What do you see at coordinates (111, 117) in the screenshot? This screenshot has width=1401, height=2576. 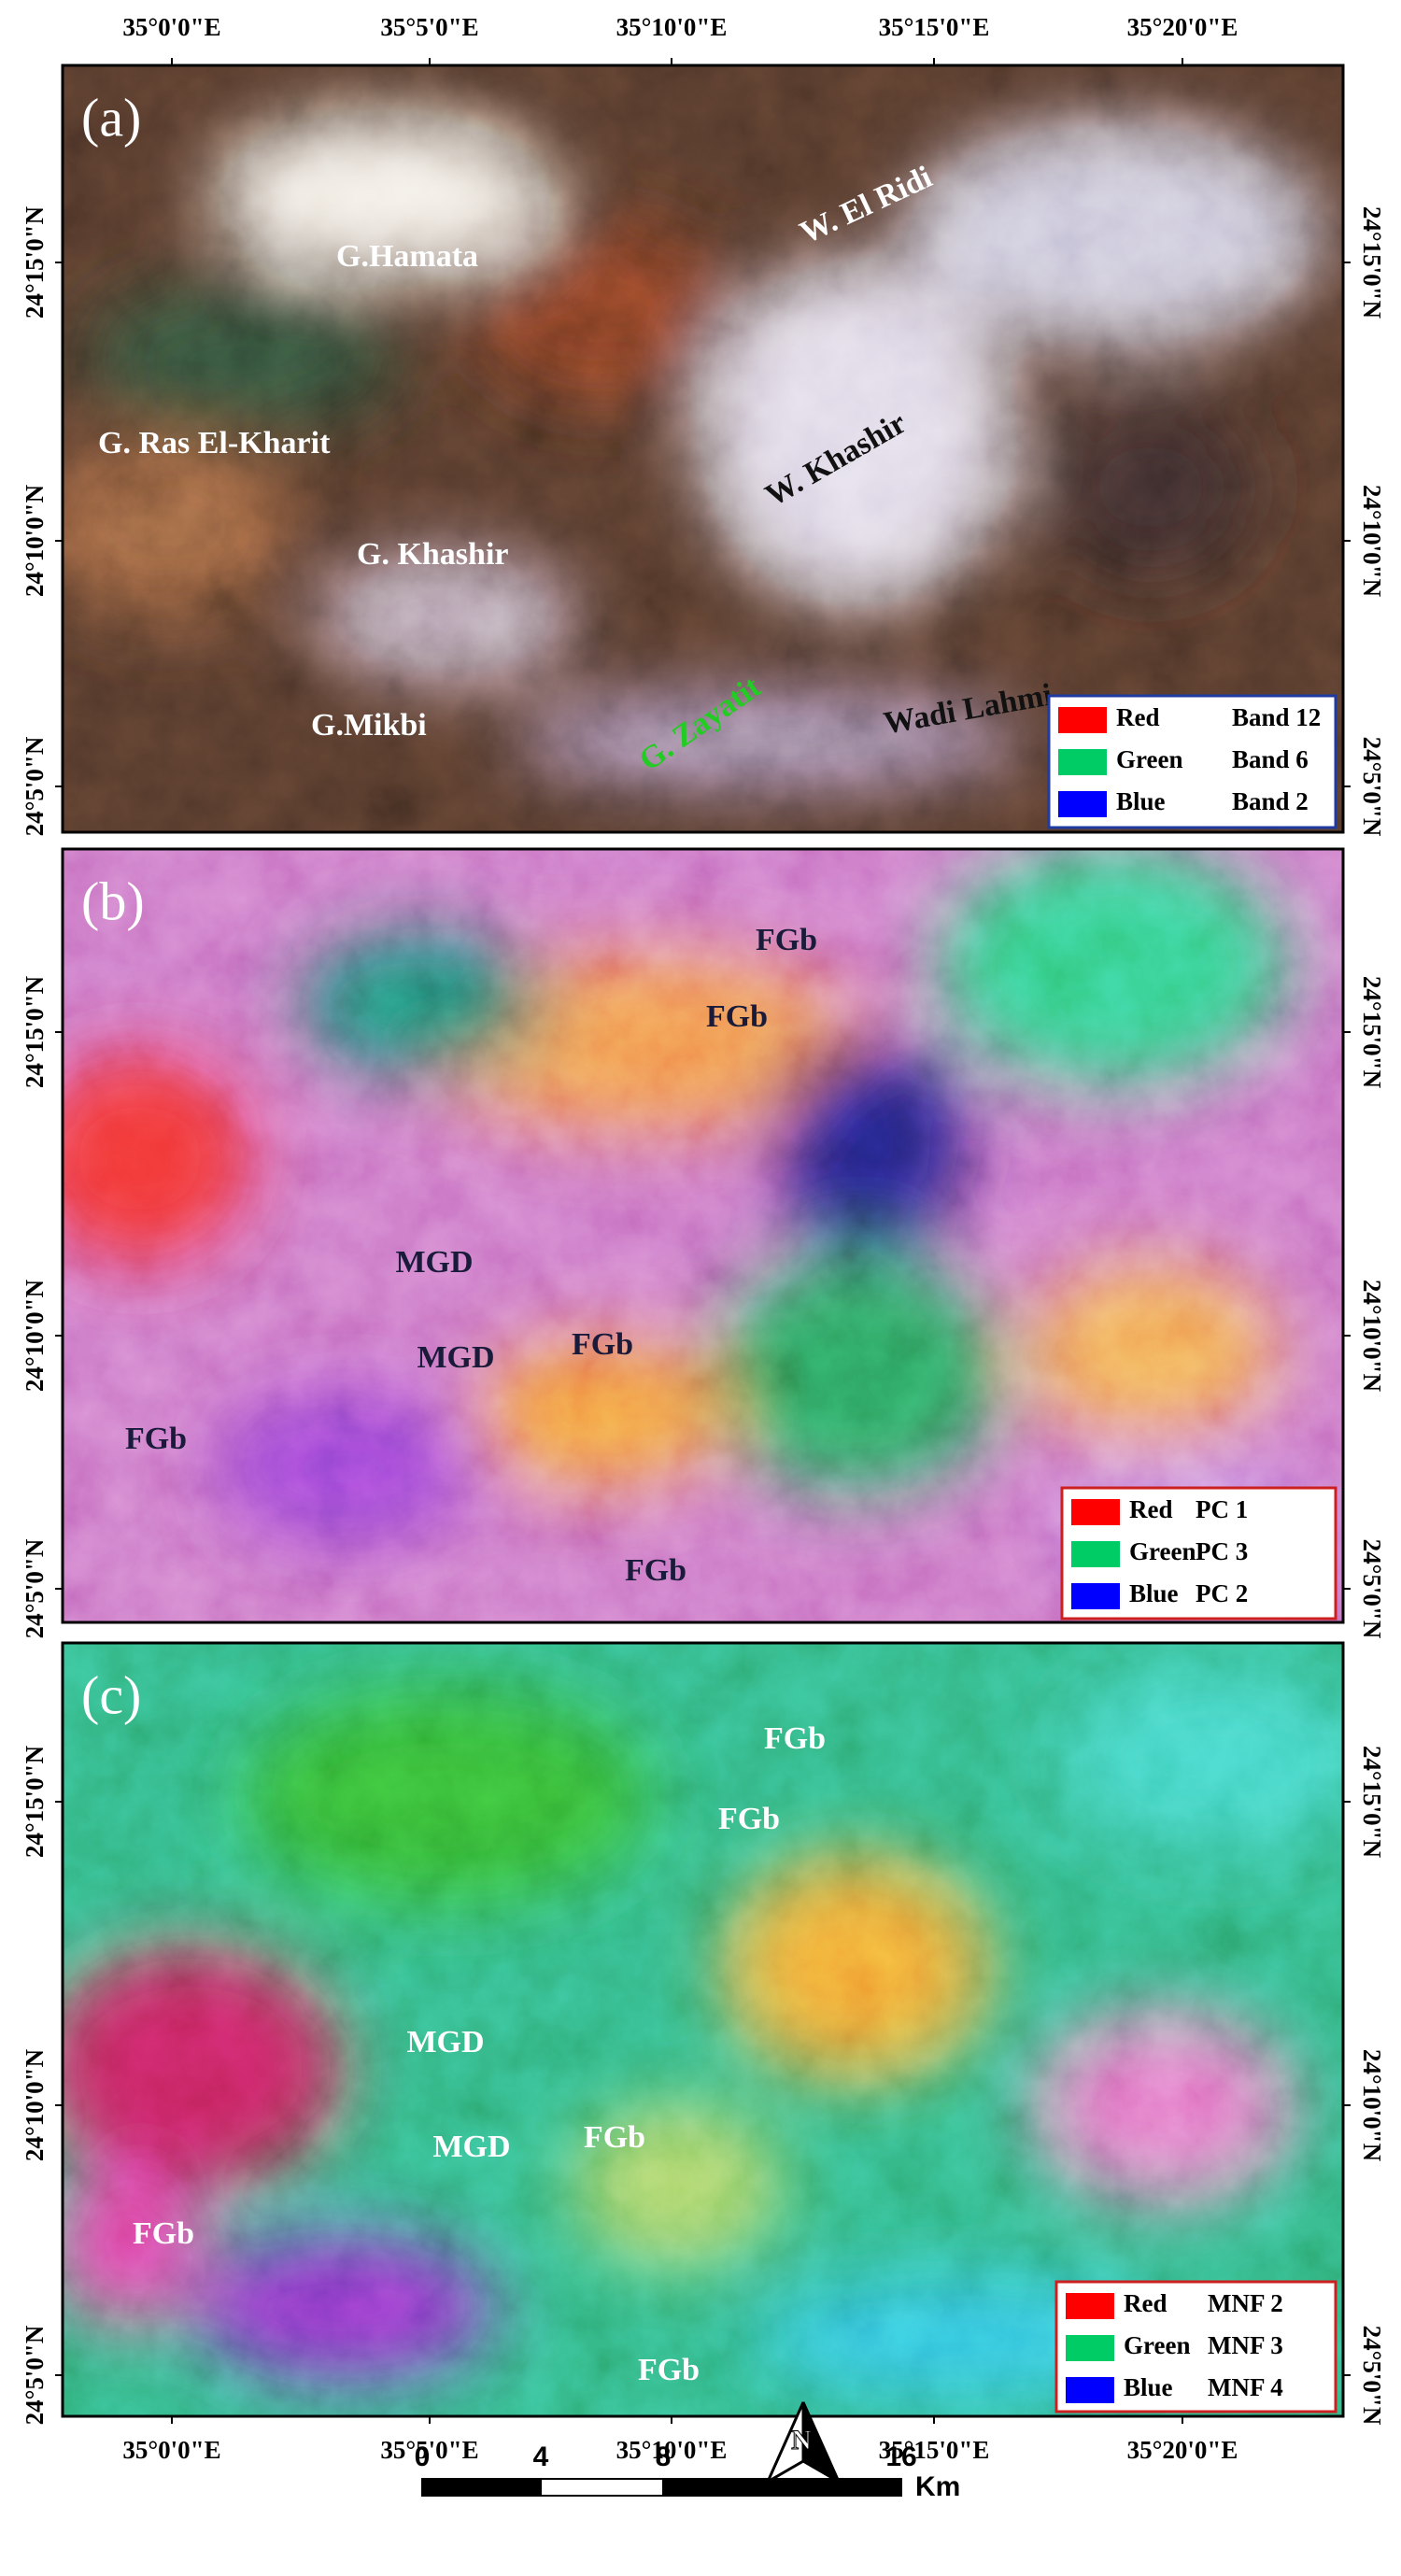 I see `panel-label: (a)` at bounding box center [111, 117].